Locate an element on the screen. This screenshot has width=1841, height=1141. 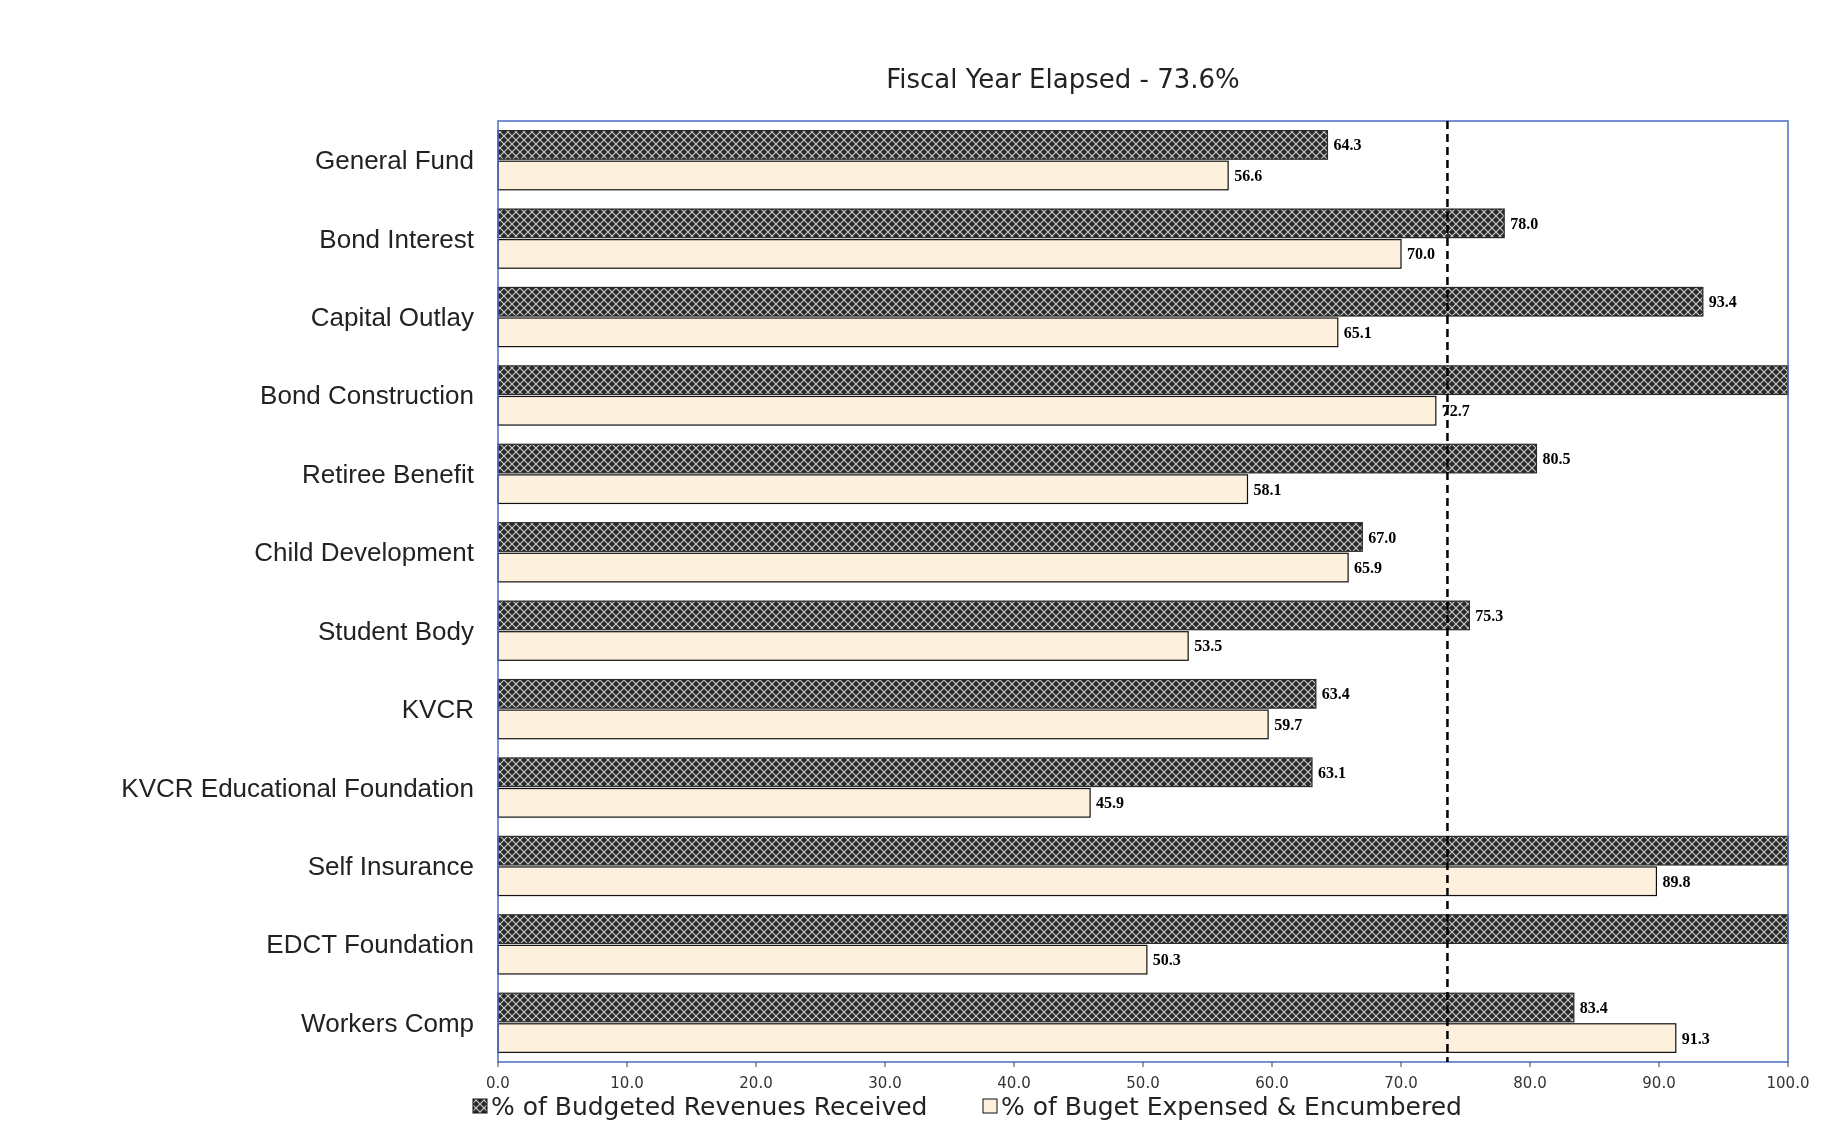
data-label: 72.7 is located at coordinates (1455, 411).